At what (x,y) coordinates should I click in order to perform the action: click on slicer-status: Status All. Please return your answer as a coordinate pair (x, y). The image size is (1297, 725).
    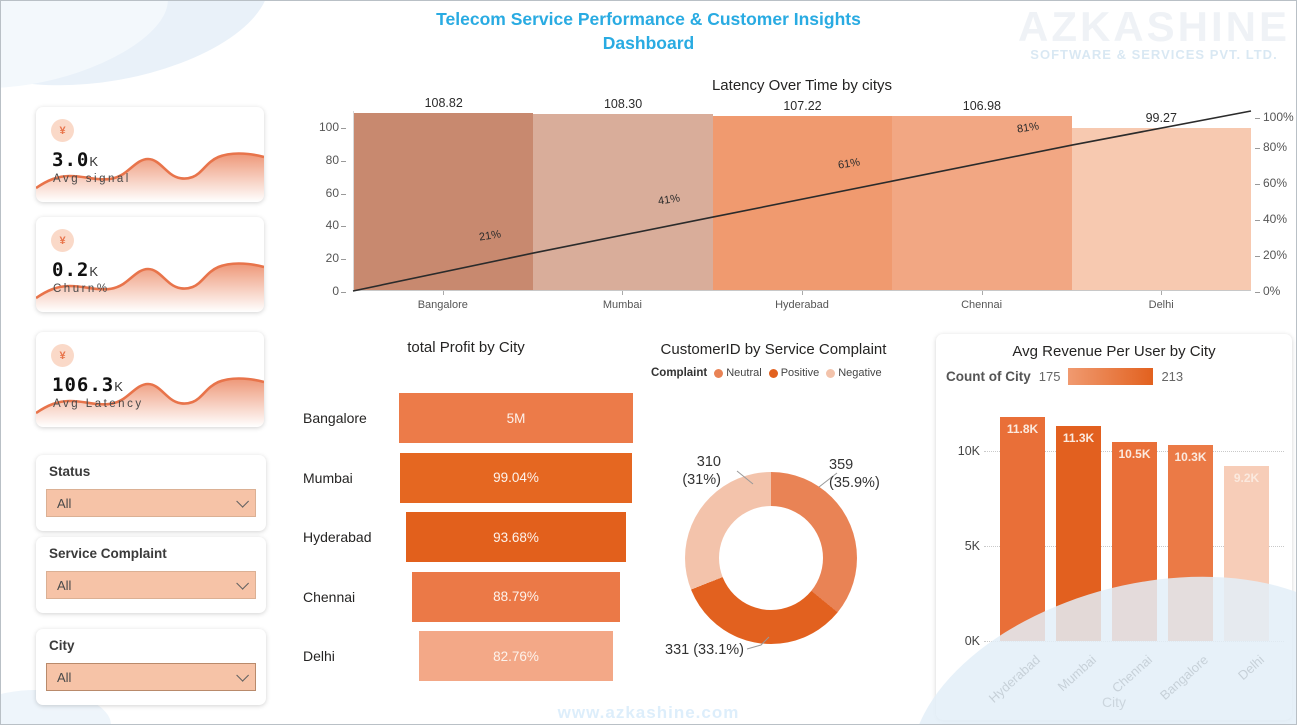
    Looking at the image, I should click on (151, 493).